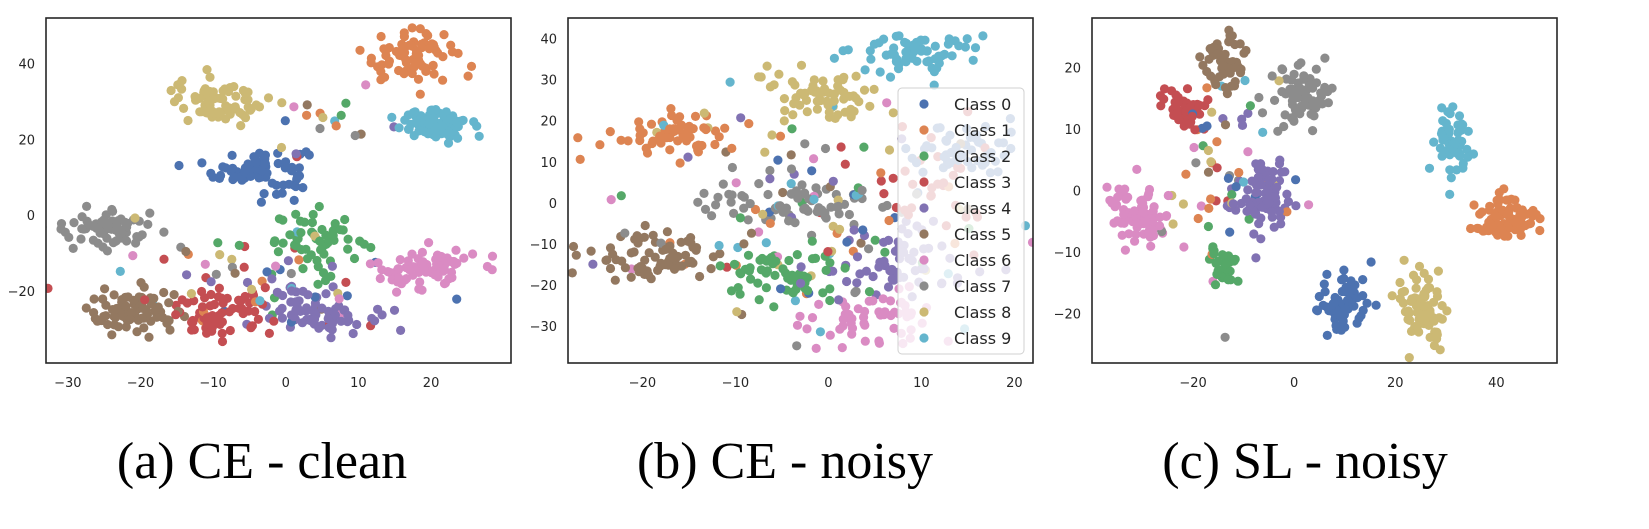 The height and width of the screenshot is (529, 1649). I want to click on x-tick-label: 0, so click(286, 383).